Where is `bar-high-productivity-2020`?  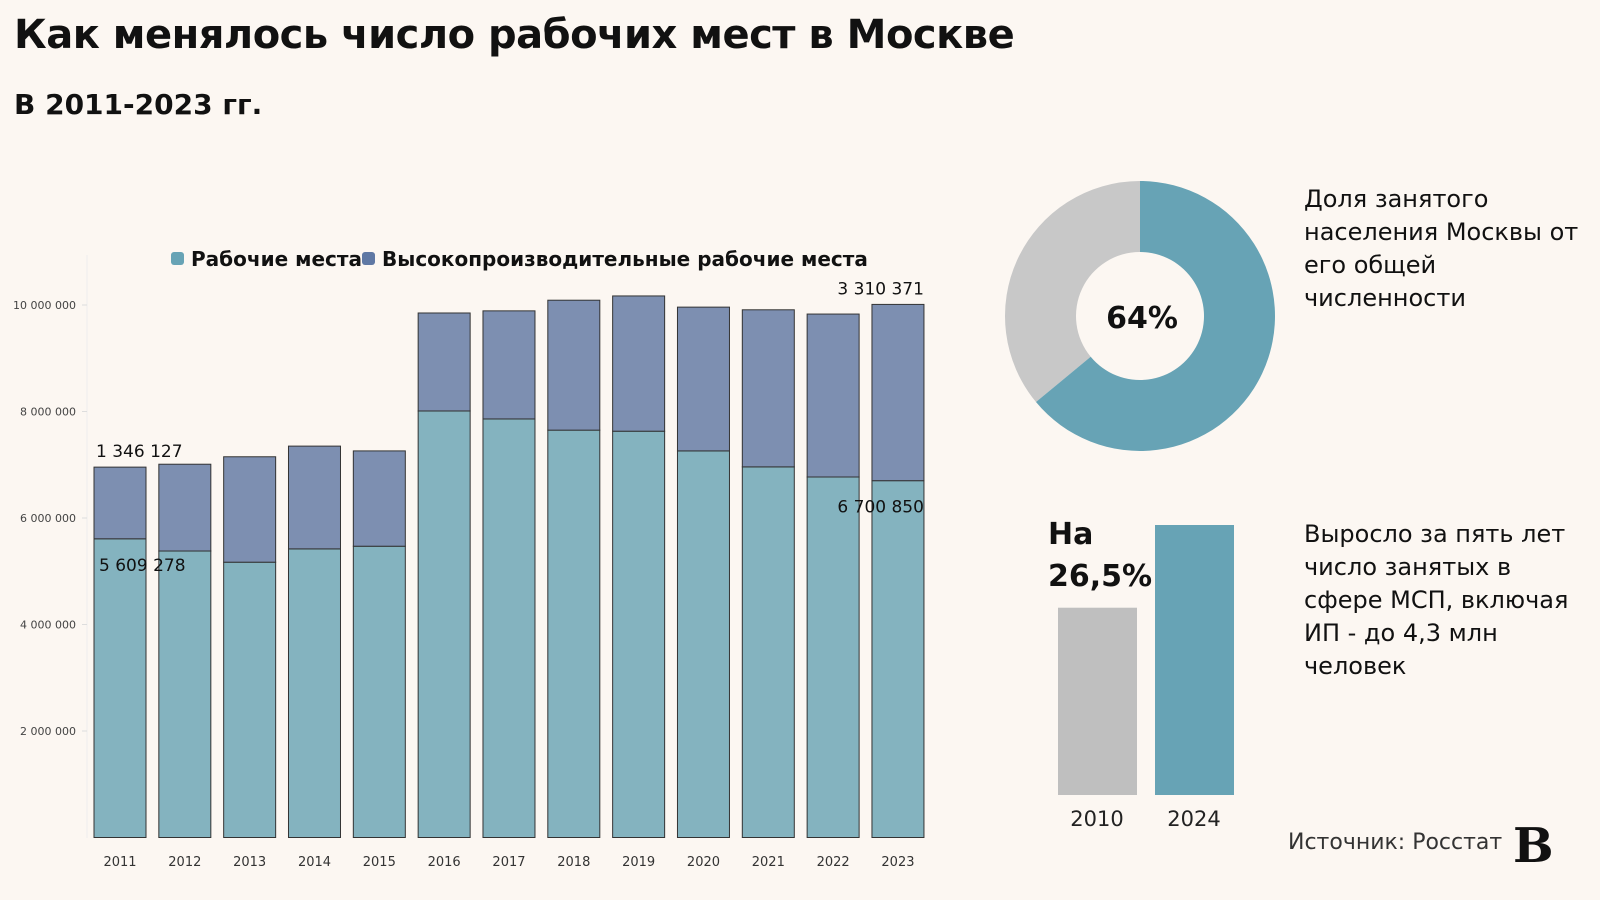
bar-high-productivity-2020 is located at coordinates (703, 379).